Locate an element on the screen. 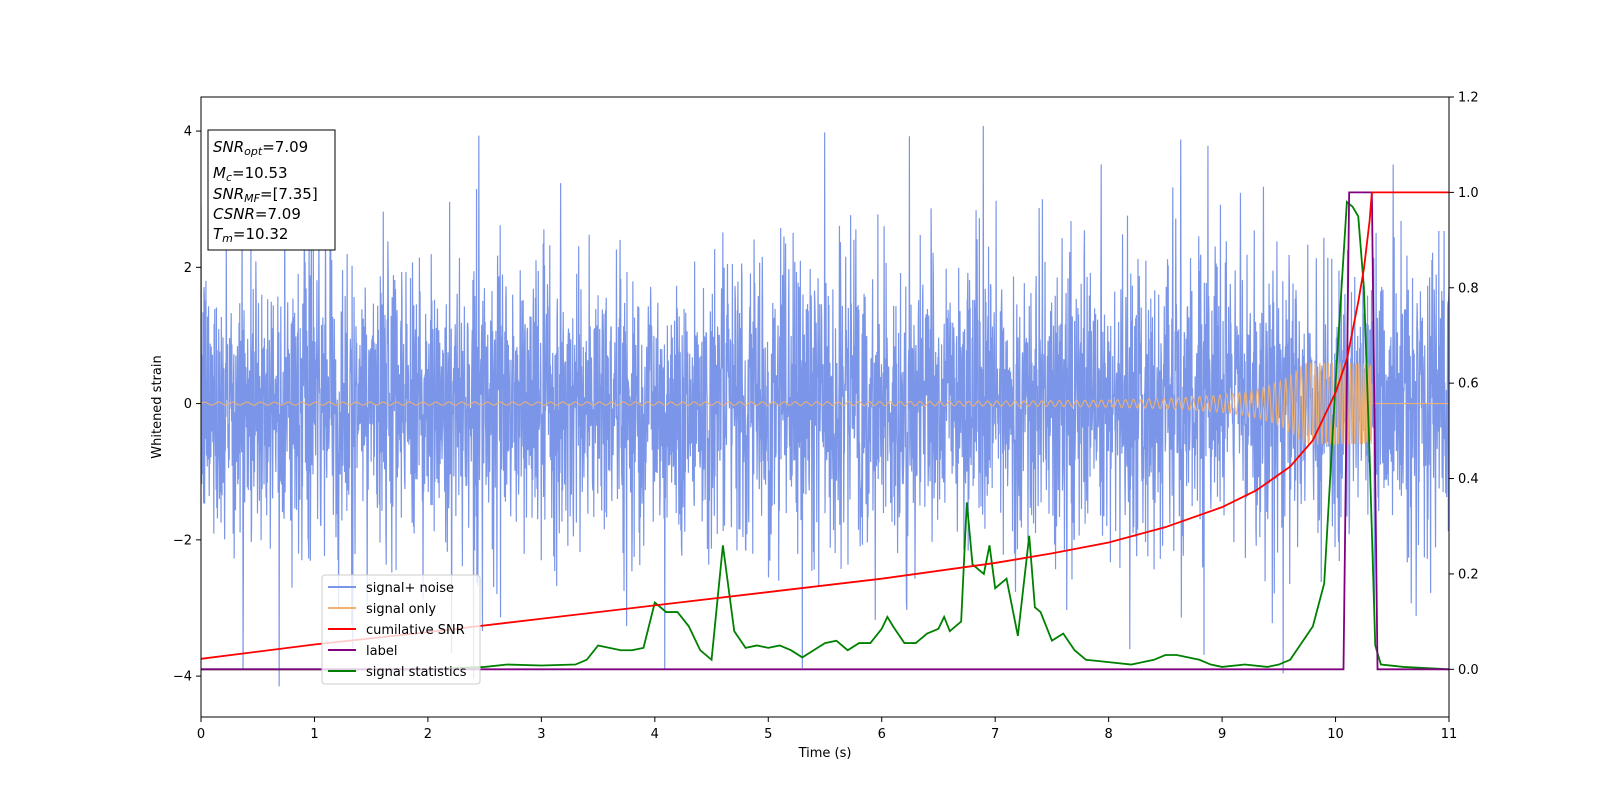 This screenshot has height=800, width=1600. y-axis-label: Whitened strain is located at coordinates (157, 406).